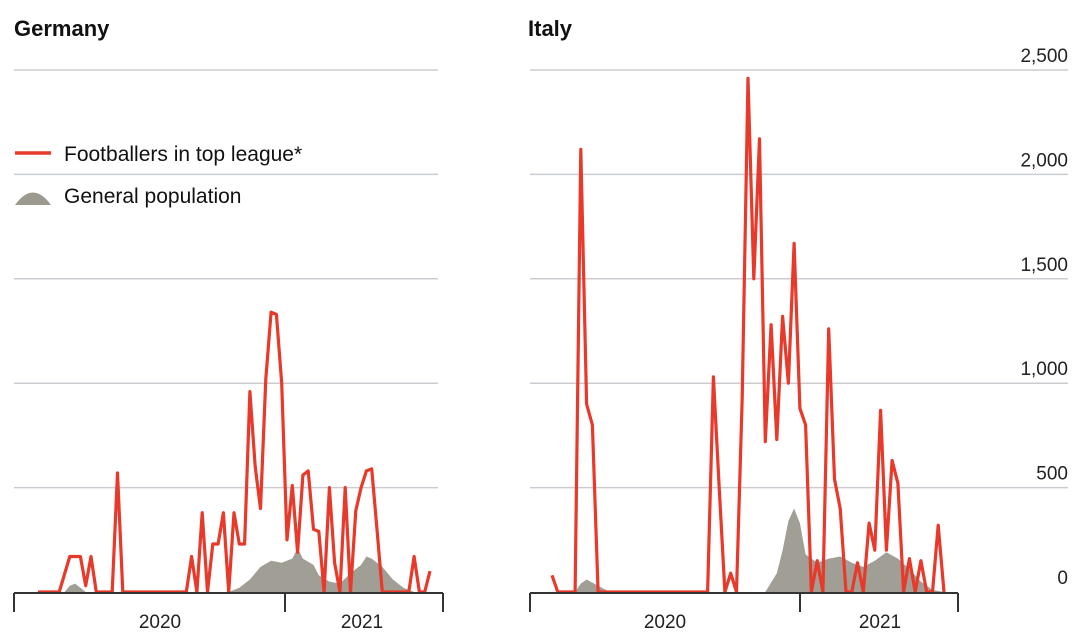 This screenshot has height=634, width=1088. I want to click on legend-population-swatch, so click(33, 198).